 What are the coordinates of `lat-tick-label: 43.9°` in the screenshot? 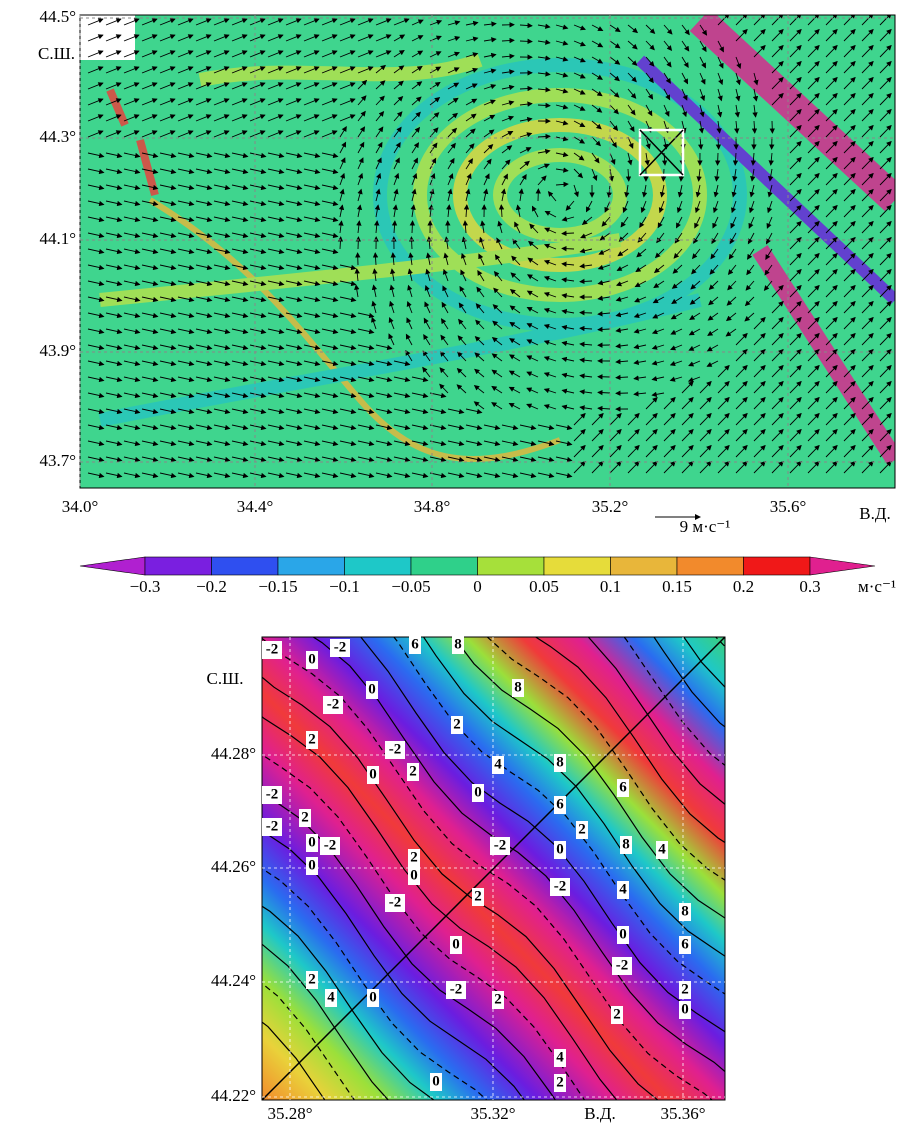 It's located at (57, 350).